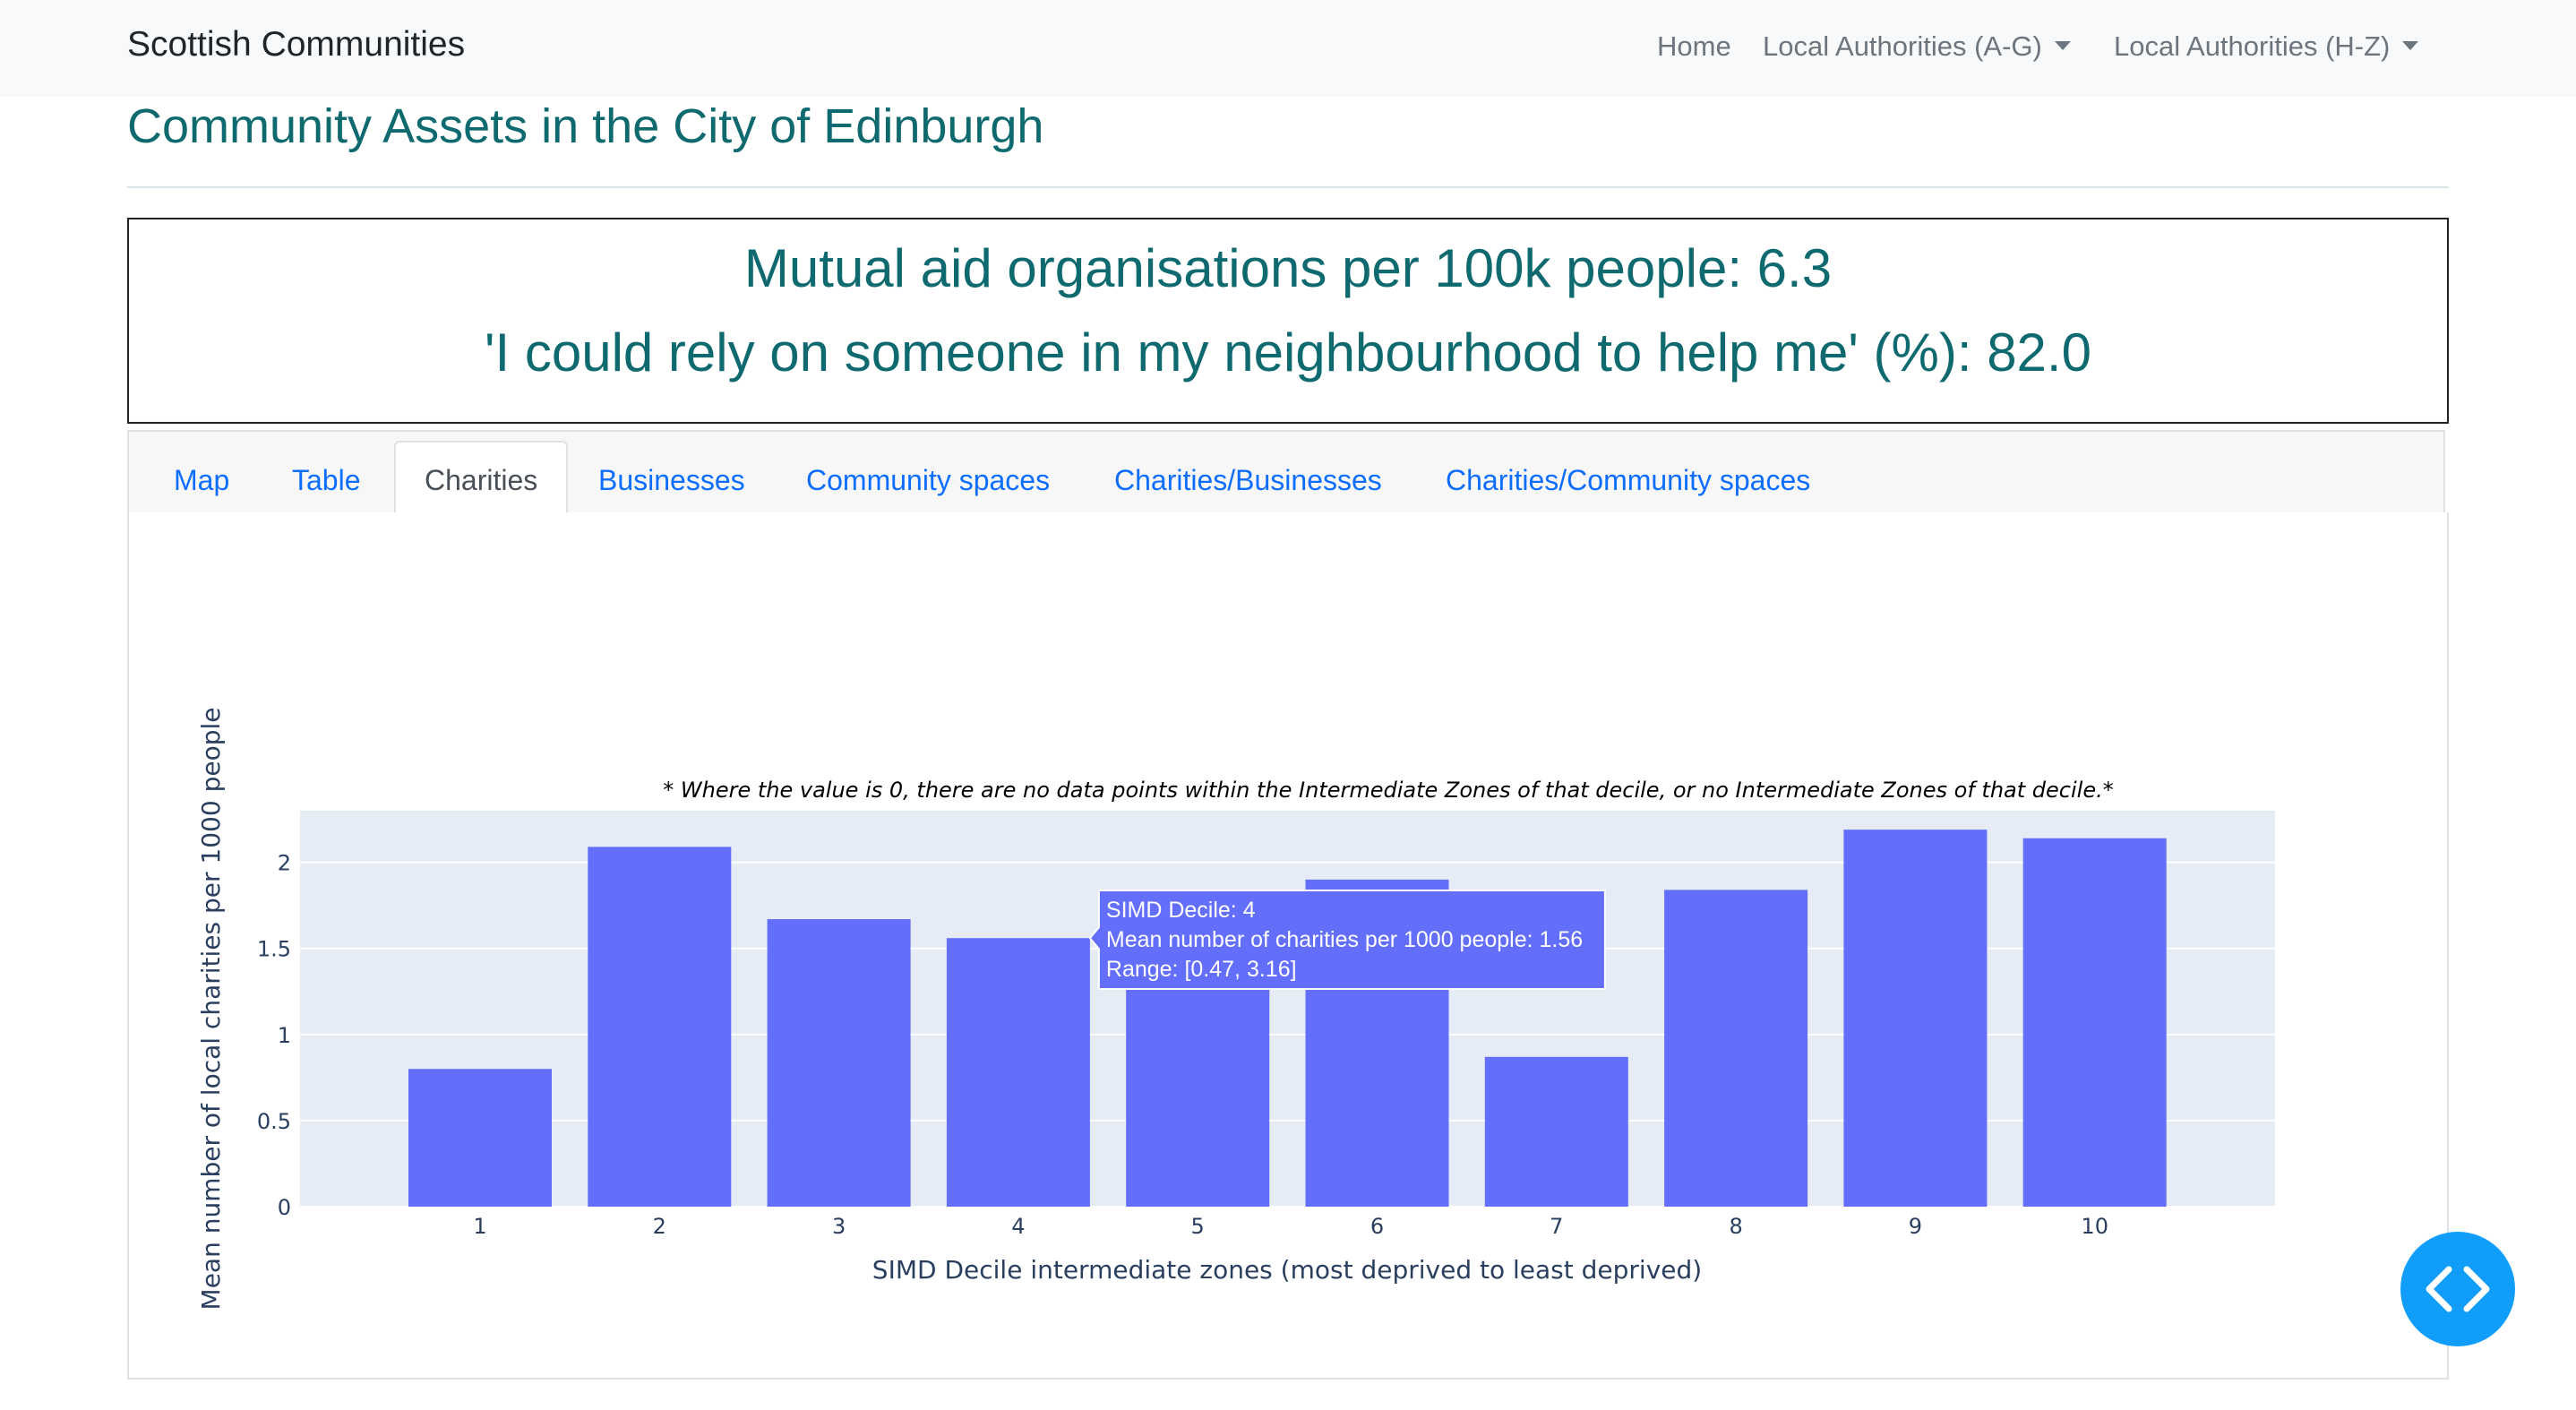  Describe the element at coordinates (284, 863) in the screenshot. I see `y-tick-label: 2` at that location.